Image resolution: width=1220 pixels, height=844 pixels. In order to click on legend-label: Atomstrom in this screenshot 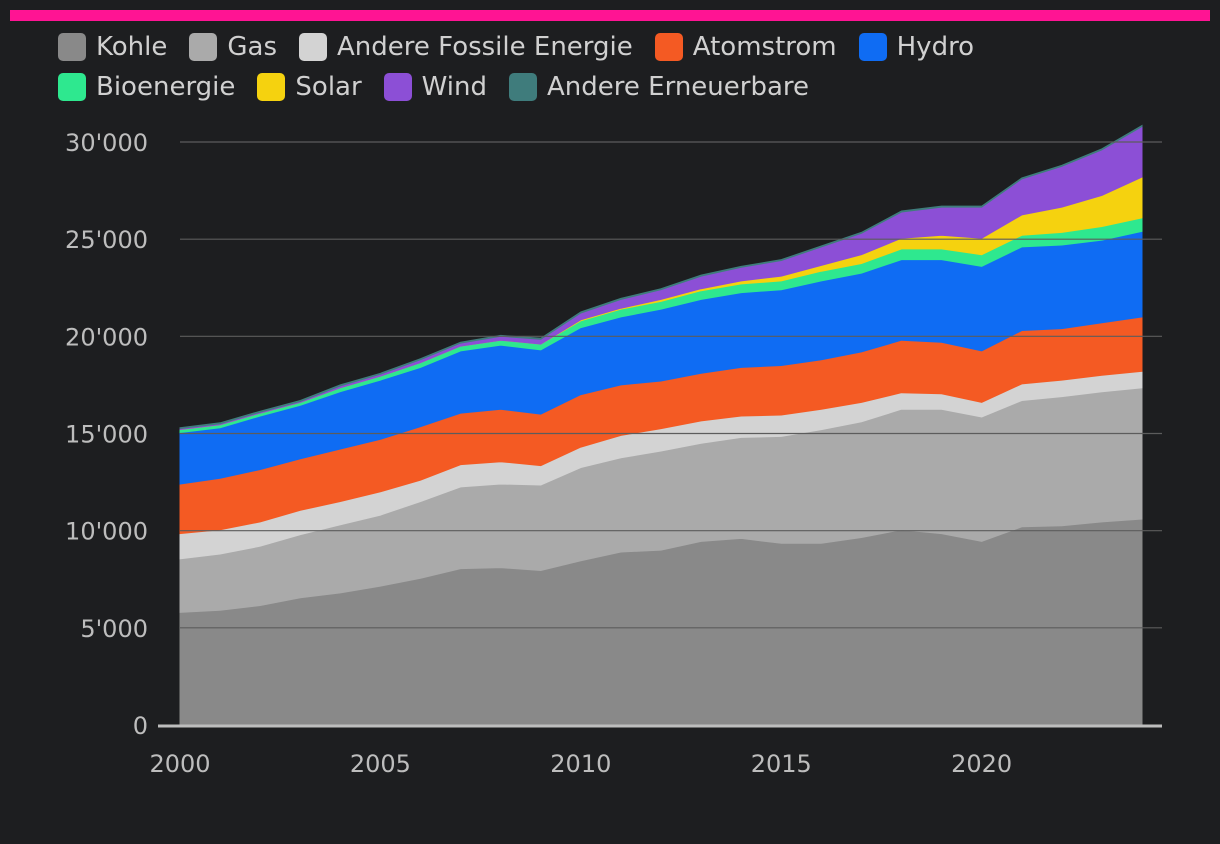, I will do `click(764, 47)`.